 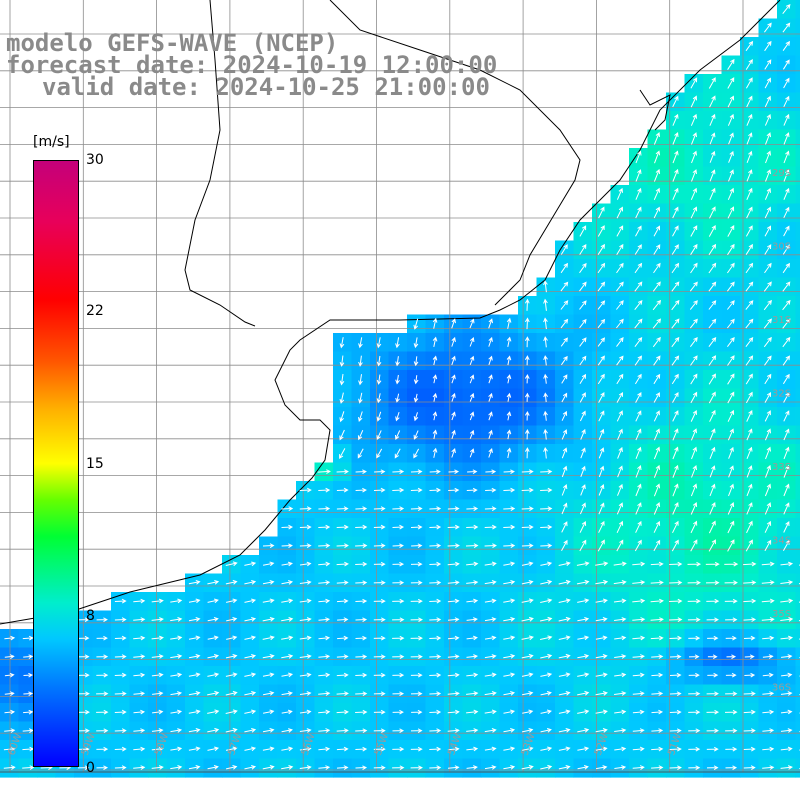 What do you see at coordinates (781, 431) in the screenshot?
I see `latitude-labels: 29S 30S 31S 32S 33S 34S 35S 36S` at bounding box center [781, 431].